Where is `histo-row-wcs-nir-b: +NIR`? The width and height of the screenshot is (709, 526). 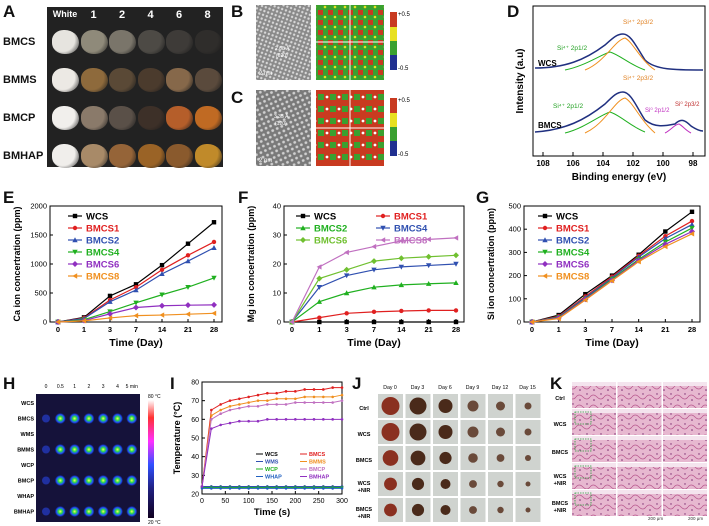 histo-row-wcs-nir-b: +NIR is located at coordinates (560, 484).